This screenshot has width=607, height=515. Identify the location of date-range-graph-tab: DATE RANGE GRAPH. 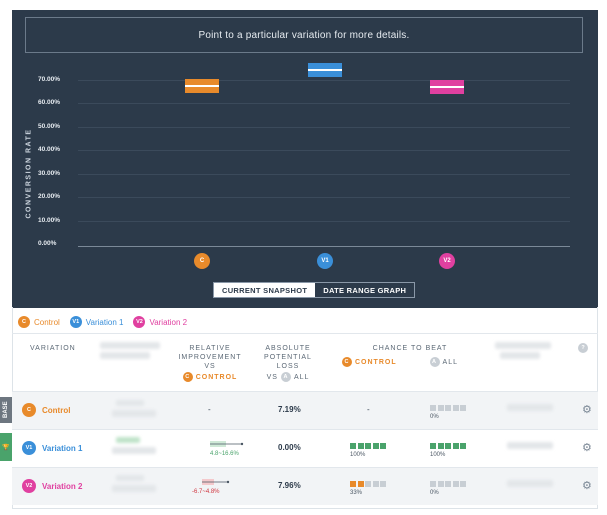
(365, 290).